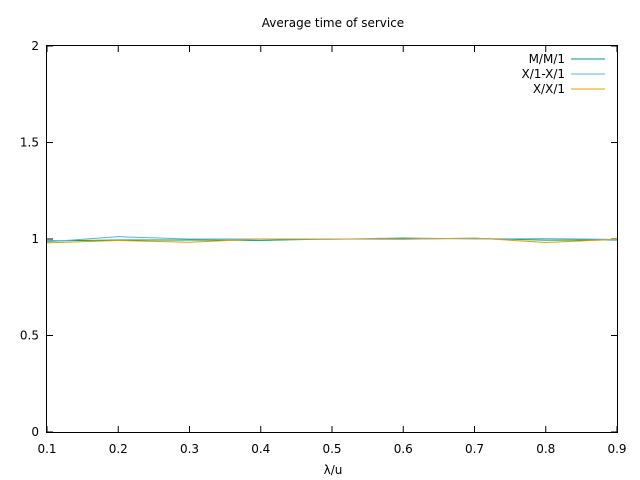 This screenshot has height=480, width=640. I want to click on series-lines, so click(332, 240).